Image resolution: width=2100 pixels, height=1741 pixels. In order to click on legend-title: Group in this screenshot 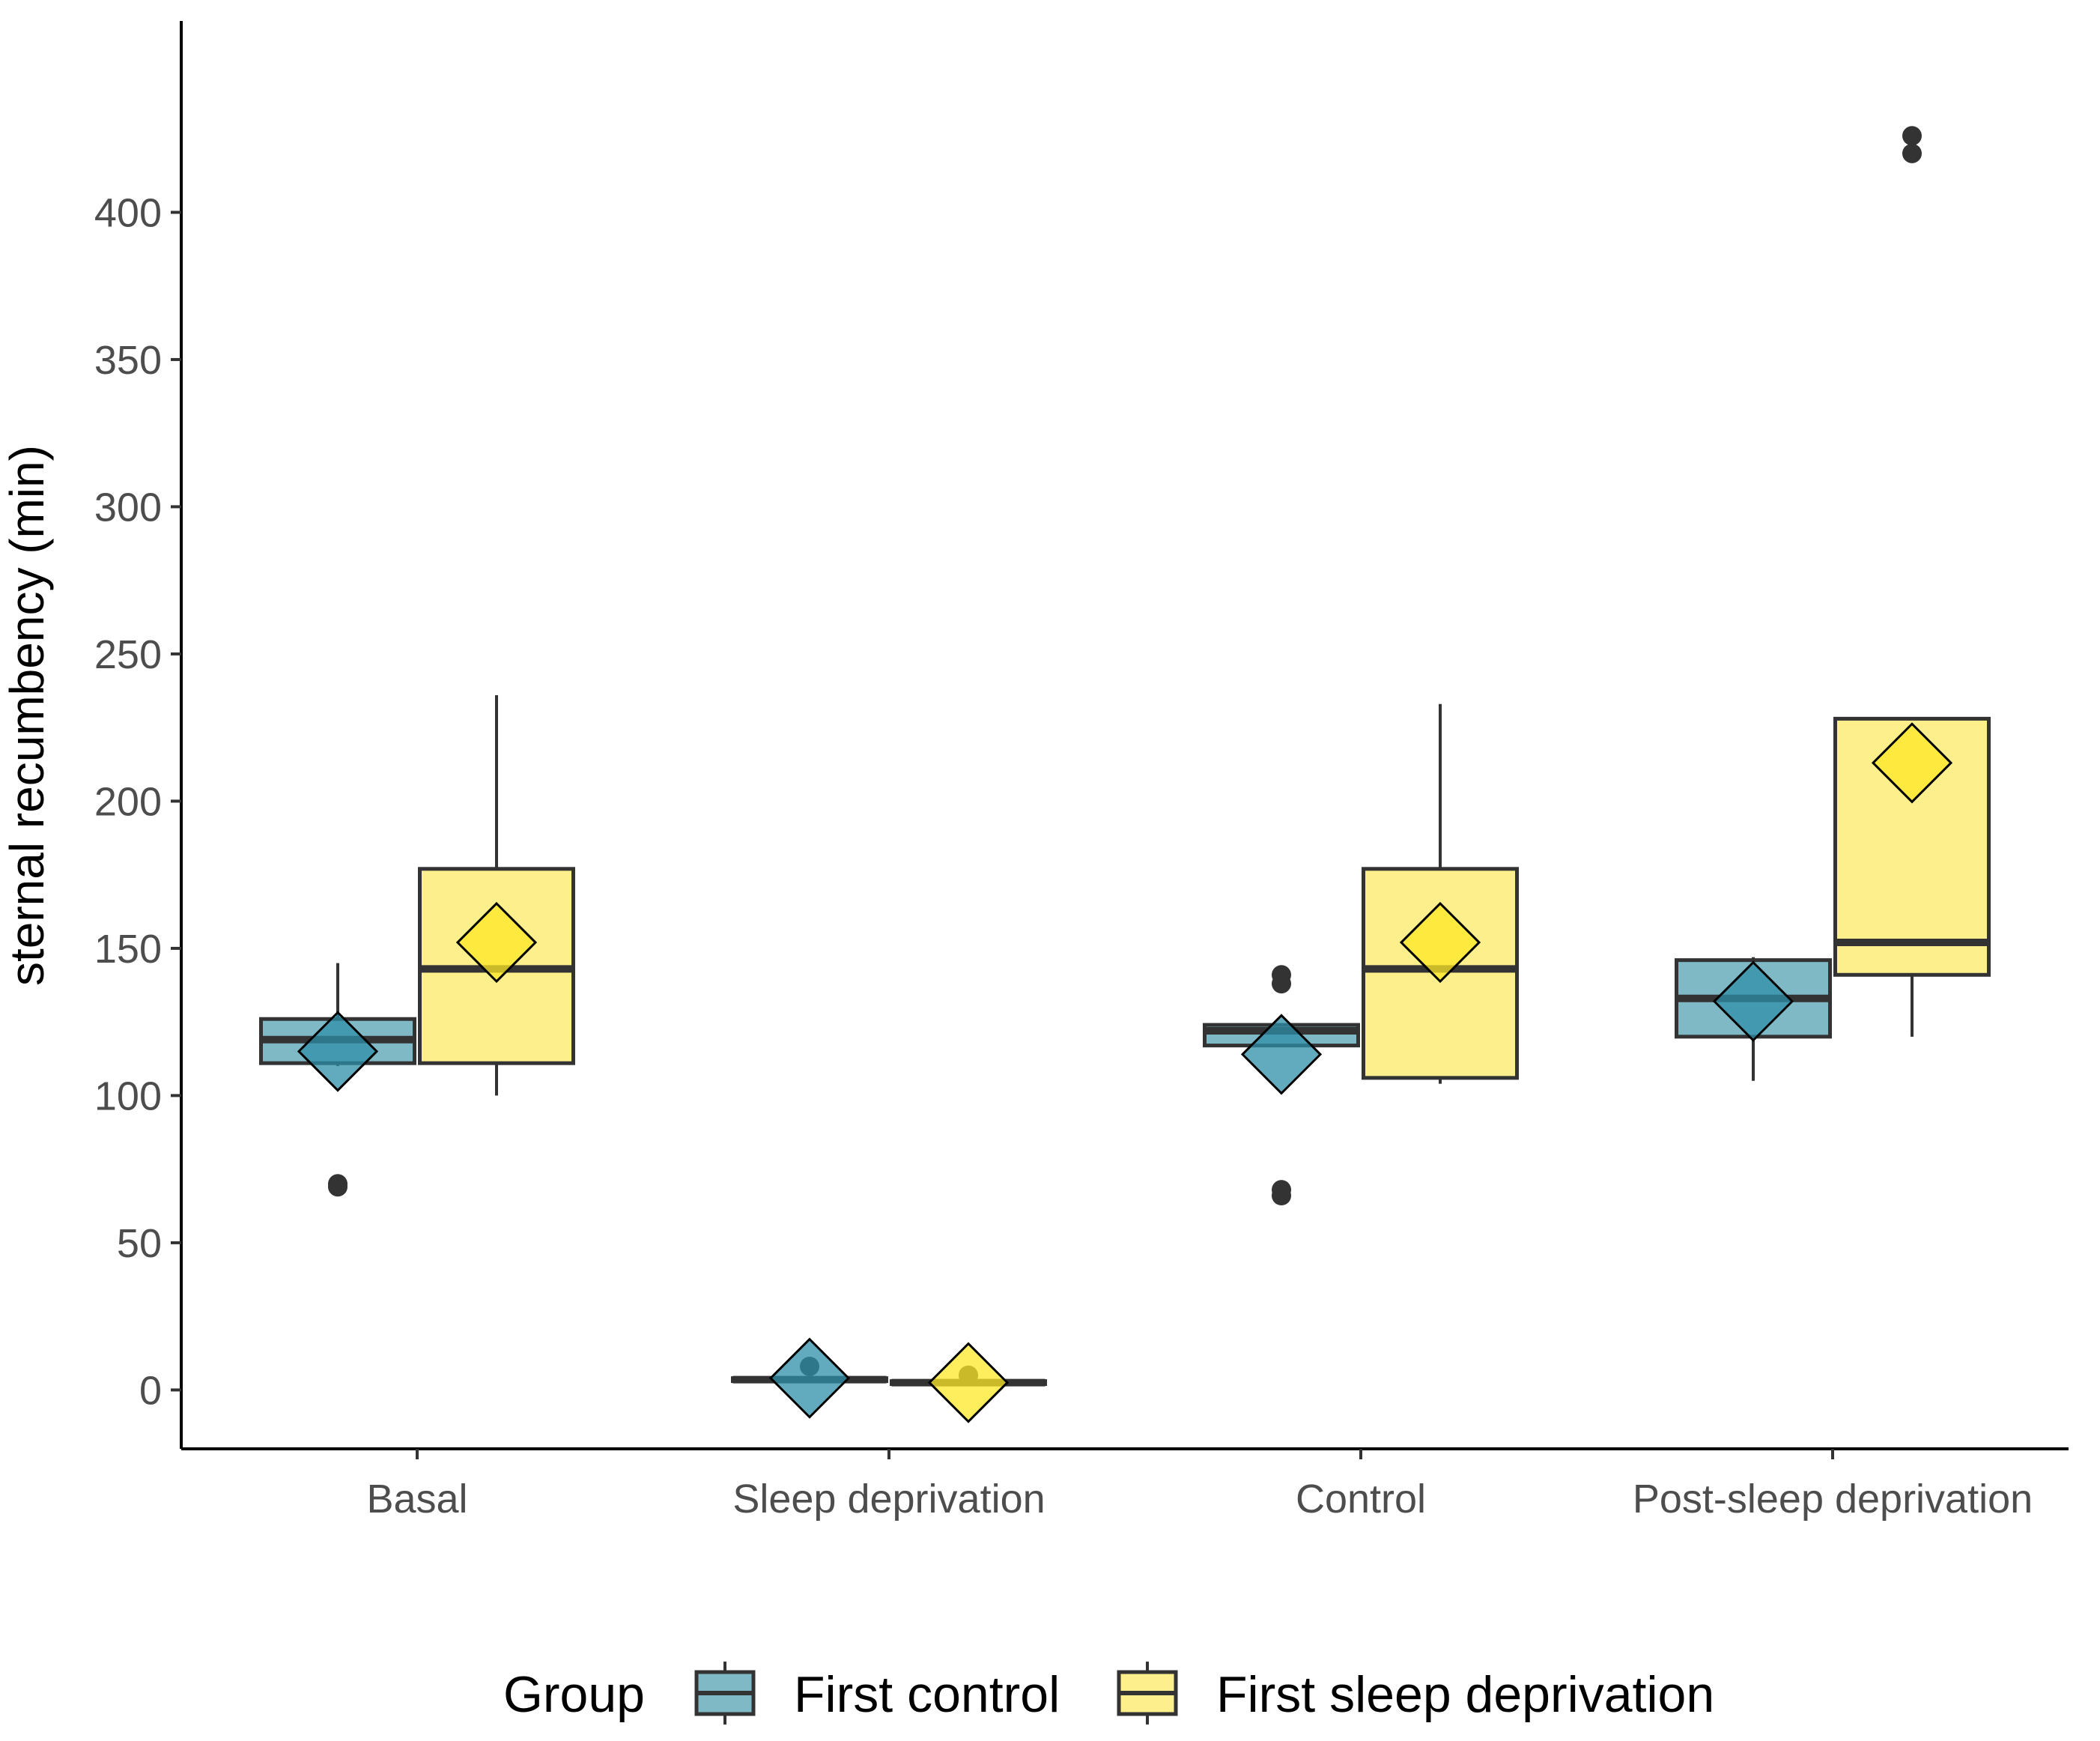, I will do `click(574, 1694)`.